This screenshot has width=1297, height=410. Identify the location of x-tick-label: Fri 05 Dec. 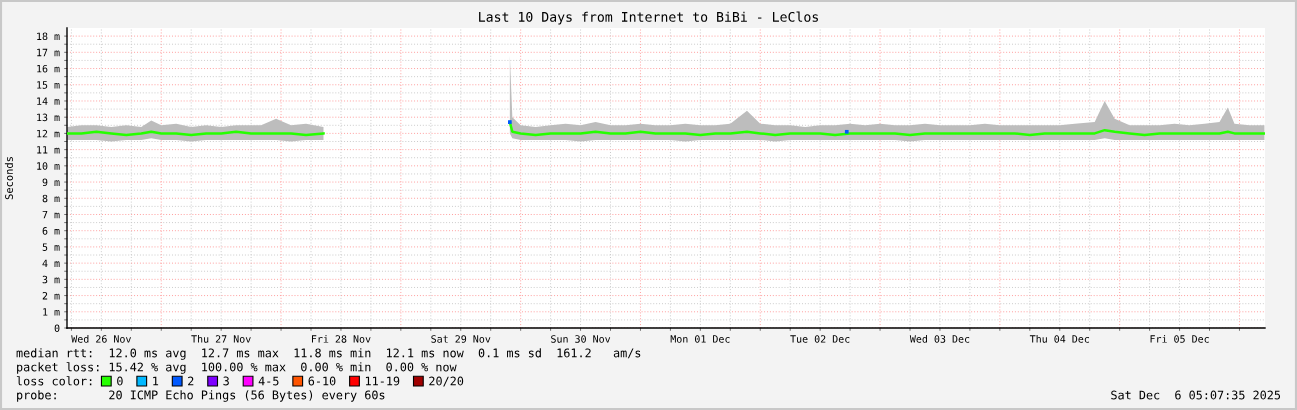
(1179, 339).